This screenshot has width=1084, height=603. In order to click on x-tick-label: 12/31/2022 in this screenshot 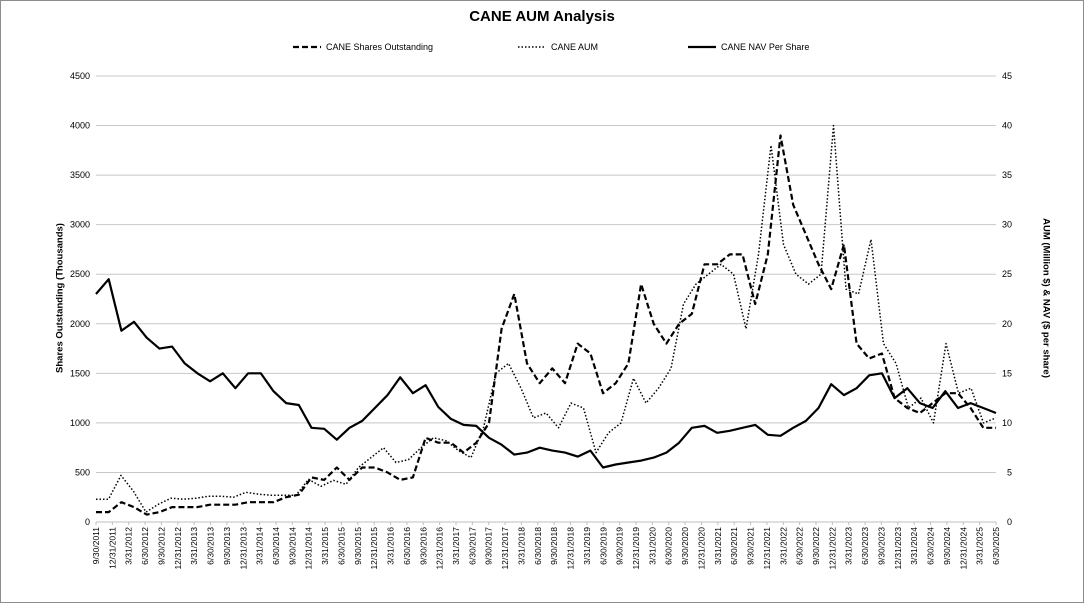, I will do `click(832, 548)`.